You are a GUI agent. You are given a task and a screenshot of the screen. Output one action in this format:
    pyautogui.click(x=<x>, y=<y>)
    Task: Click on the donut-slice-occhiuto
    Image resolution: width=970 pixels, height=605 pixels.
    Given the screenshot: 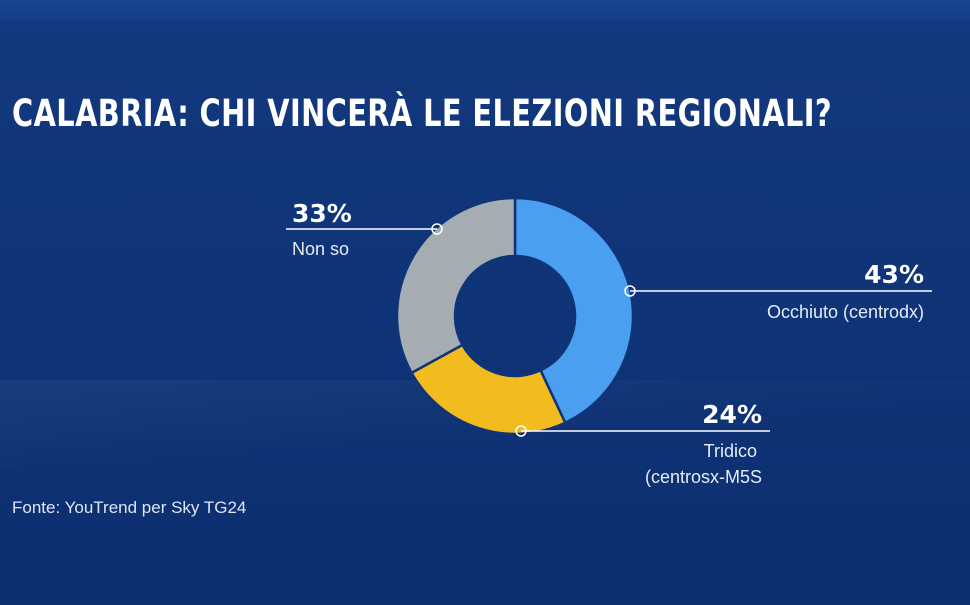 What is the action you would take?
    pyautogui.click(x=574, y=310)
    